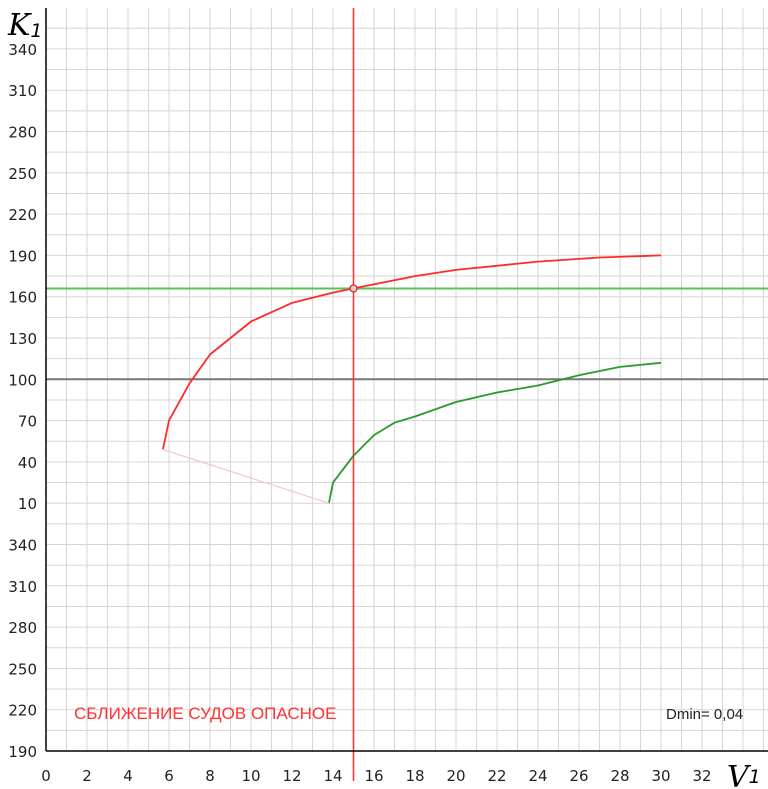 The width and height of the screenshot is (768, 789). Describe the element at coordinates (22, 339) in the screenshot. I see `y-tick-label: 130` at that location.